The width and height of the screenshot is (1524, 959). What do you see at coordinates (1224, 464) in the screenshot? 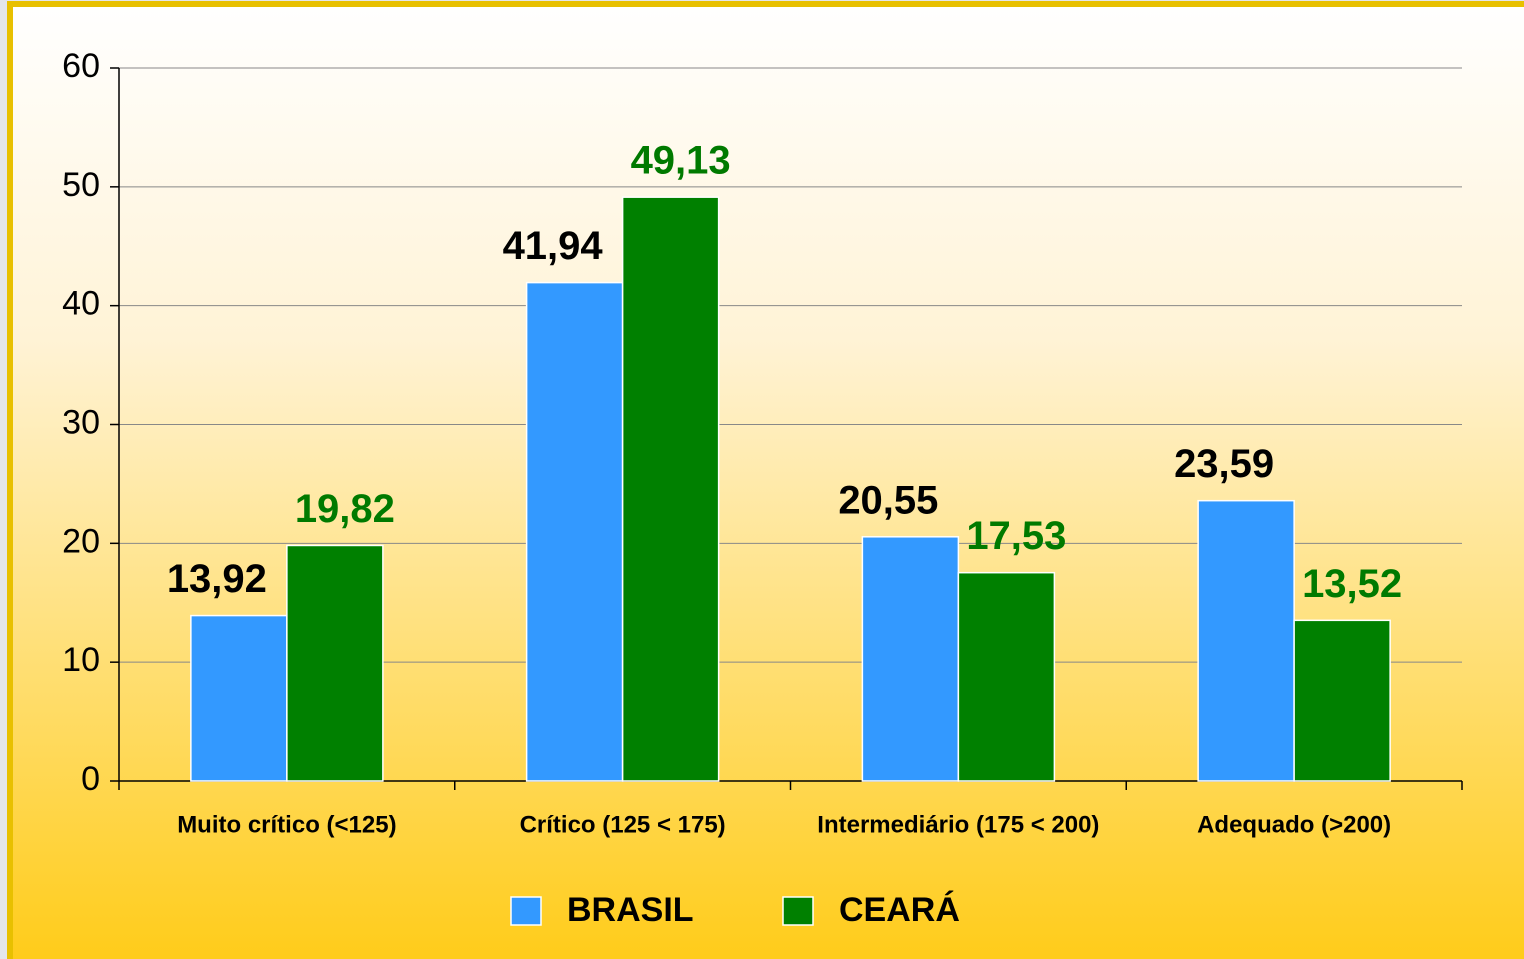
I see `value-label: 23,59` at bounding box center [1224, 464].